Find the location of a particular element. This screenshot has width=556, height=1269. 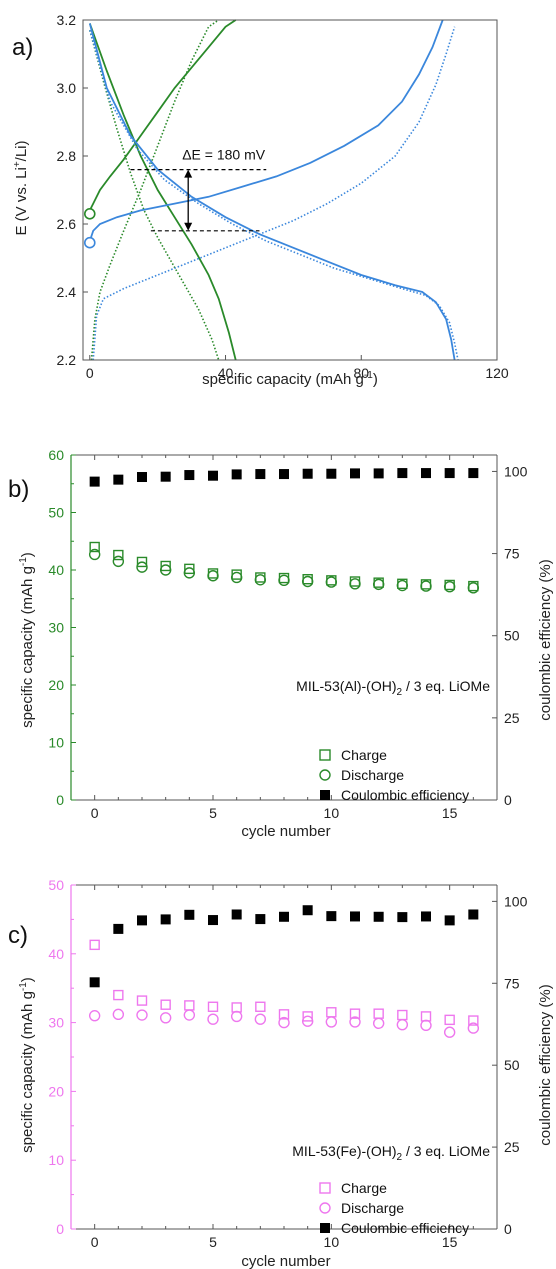

c-y-tick-label: 30 is located at coordinates (56, 1023).